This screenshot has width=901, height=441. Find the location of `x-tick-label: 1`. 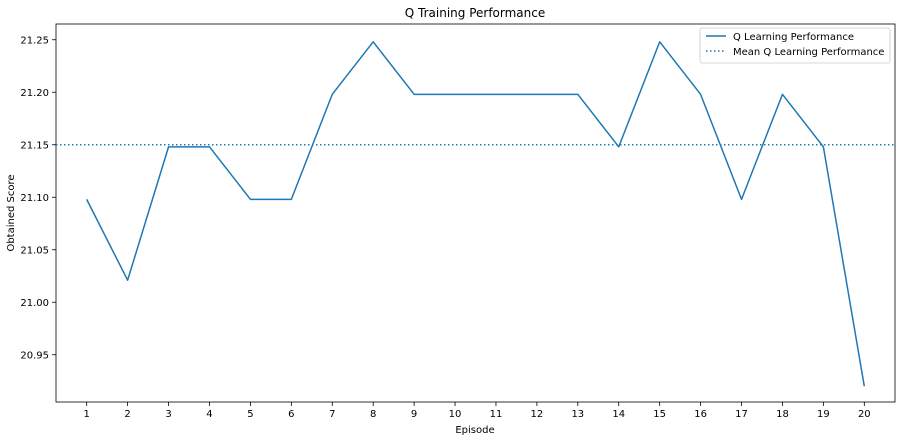

x-tick-label: 1 is located at coordinates (87, 414).